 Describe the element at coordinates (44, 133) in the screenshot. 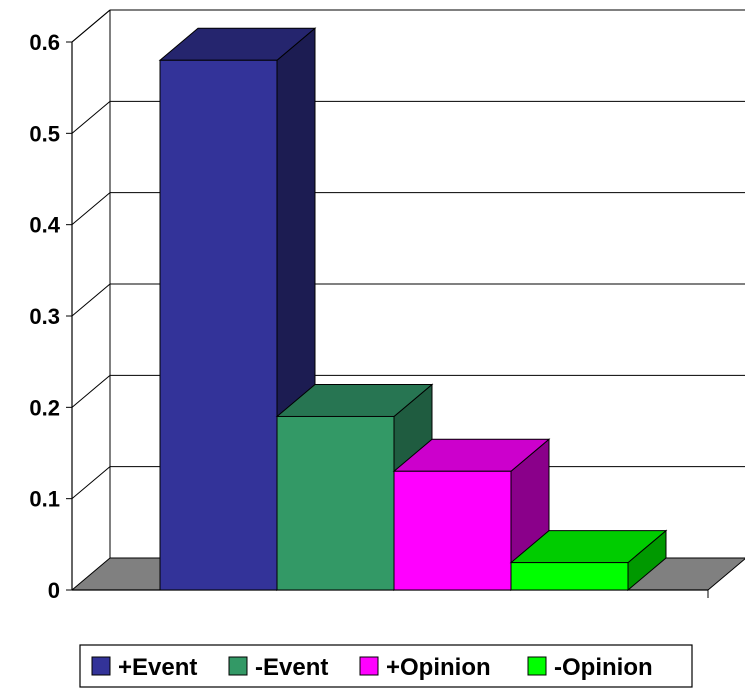

I see `y-tick-label: 0.5` at that location.